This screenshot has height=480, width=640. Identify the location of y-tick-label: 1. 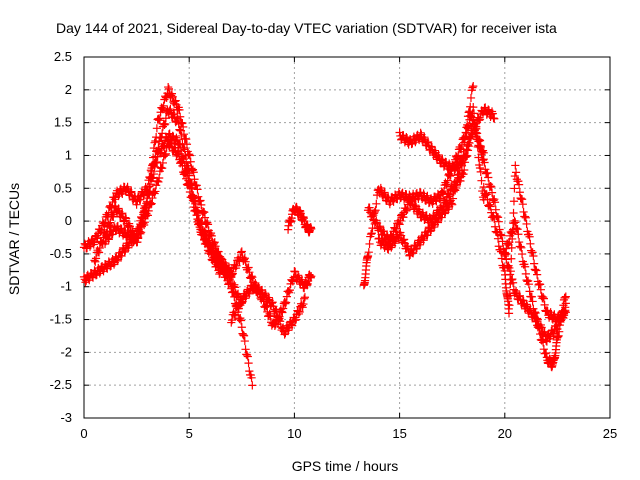
(68, 154).